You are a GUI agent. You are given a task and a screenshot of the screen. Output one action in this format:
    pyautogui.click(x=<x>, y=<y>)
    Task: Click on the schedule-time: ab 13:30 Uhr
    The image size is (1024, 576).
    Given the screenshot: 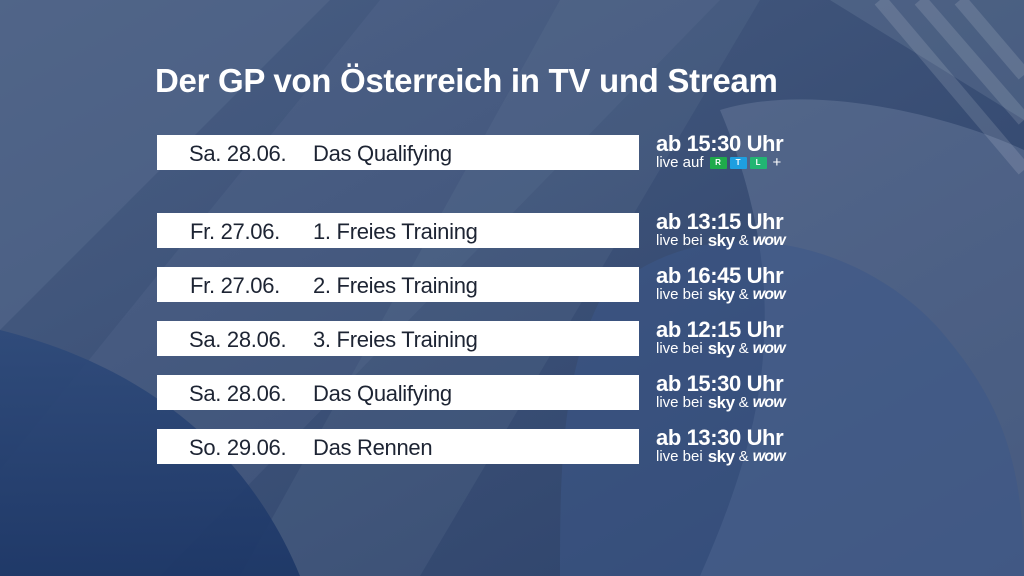 What is the action you would take?
    pyautogui.click(x=720, y=437)
    